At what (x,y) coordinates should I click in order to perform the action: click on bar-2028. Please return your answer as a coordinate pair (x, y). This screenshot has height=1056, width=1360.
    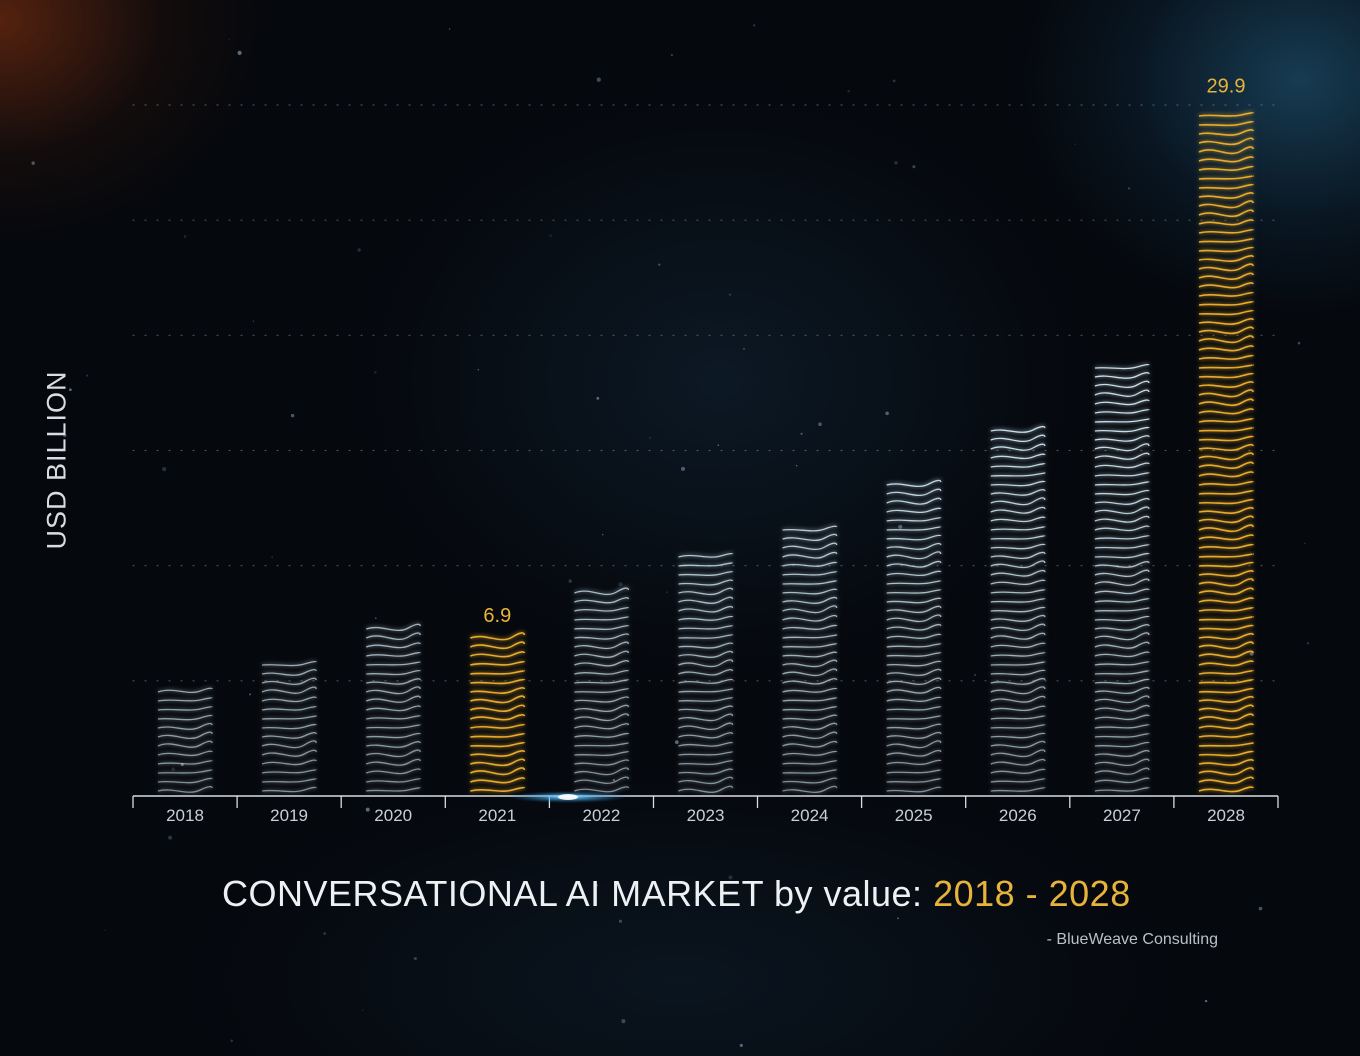
    Looking at the image, I should click on (1226, 452).